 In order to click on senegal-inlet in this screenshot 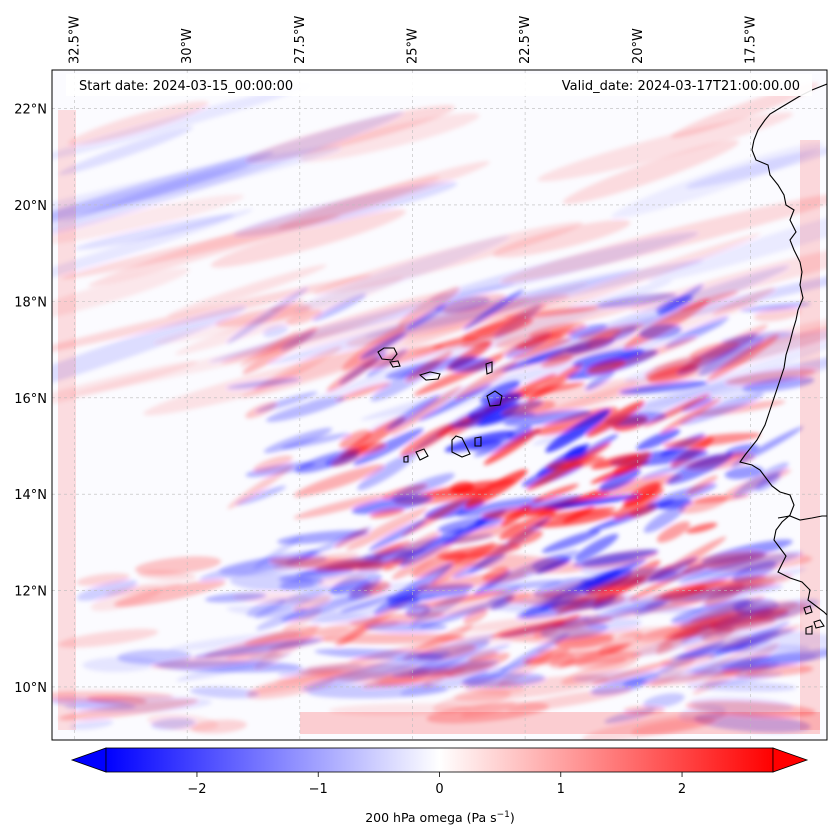, I will do `click(802, 518)`.